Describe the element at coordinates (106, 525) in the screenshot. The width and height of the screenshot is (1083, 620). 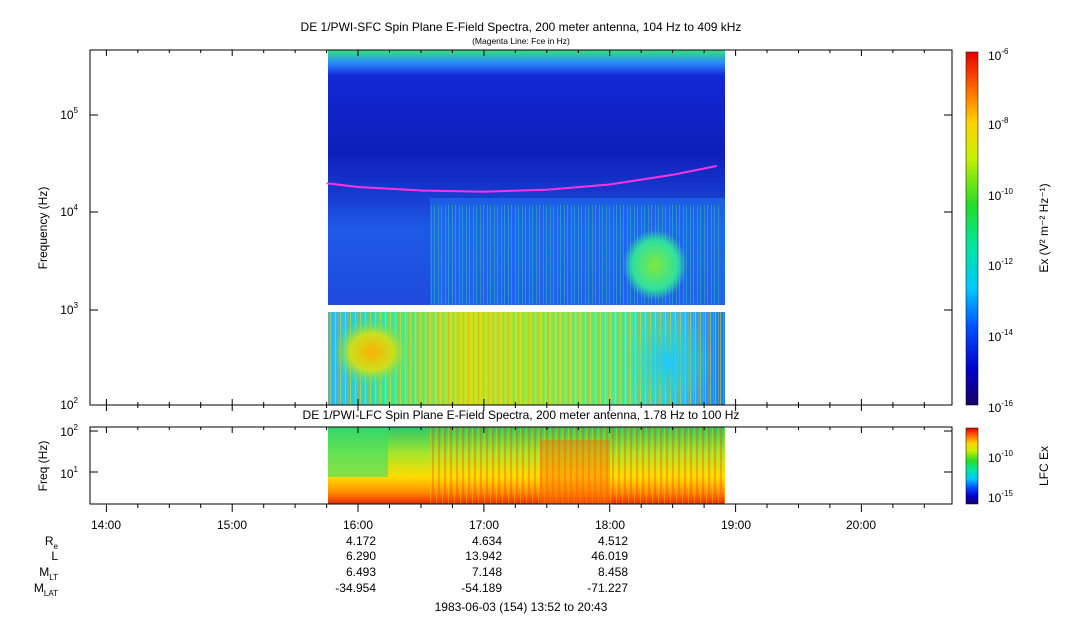
I see `x-tick-label: 14:00` at that location.